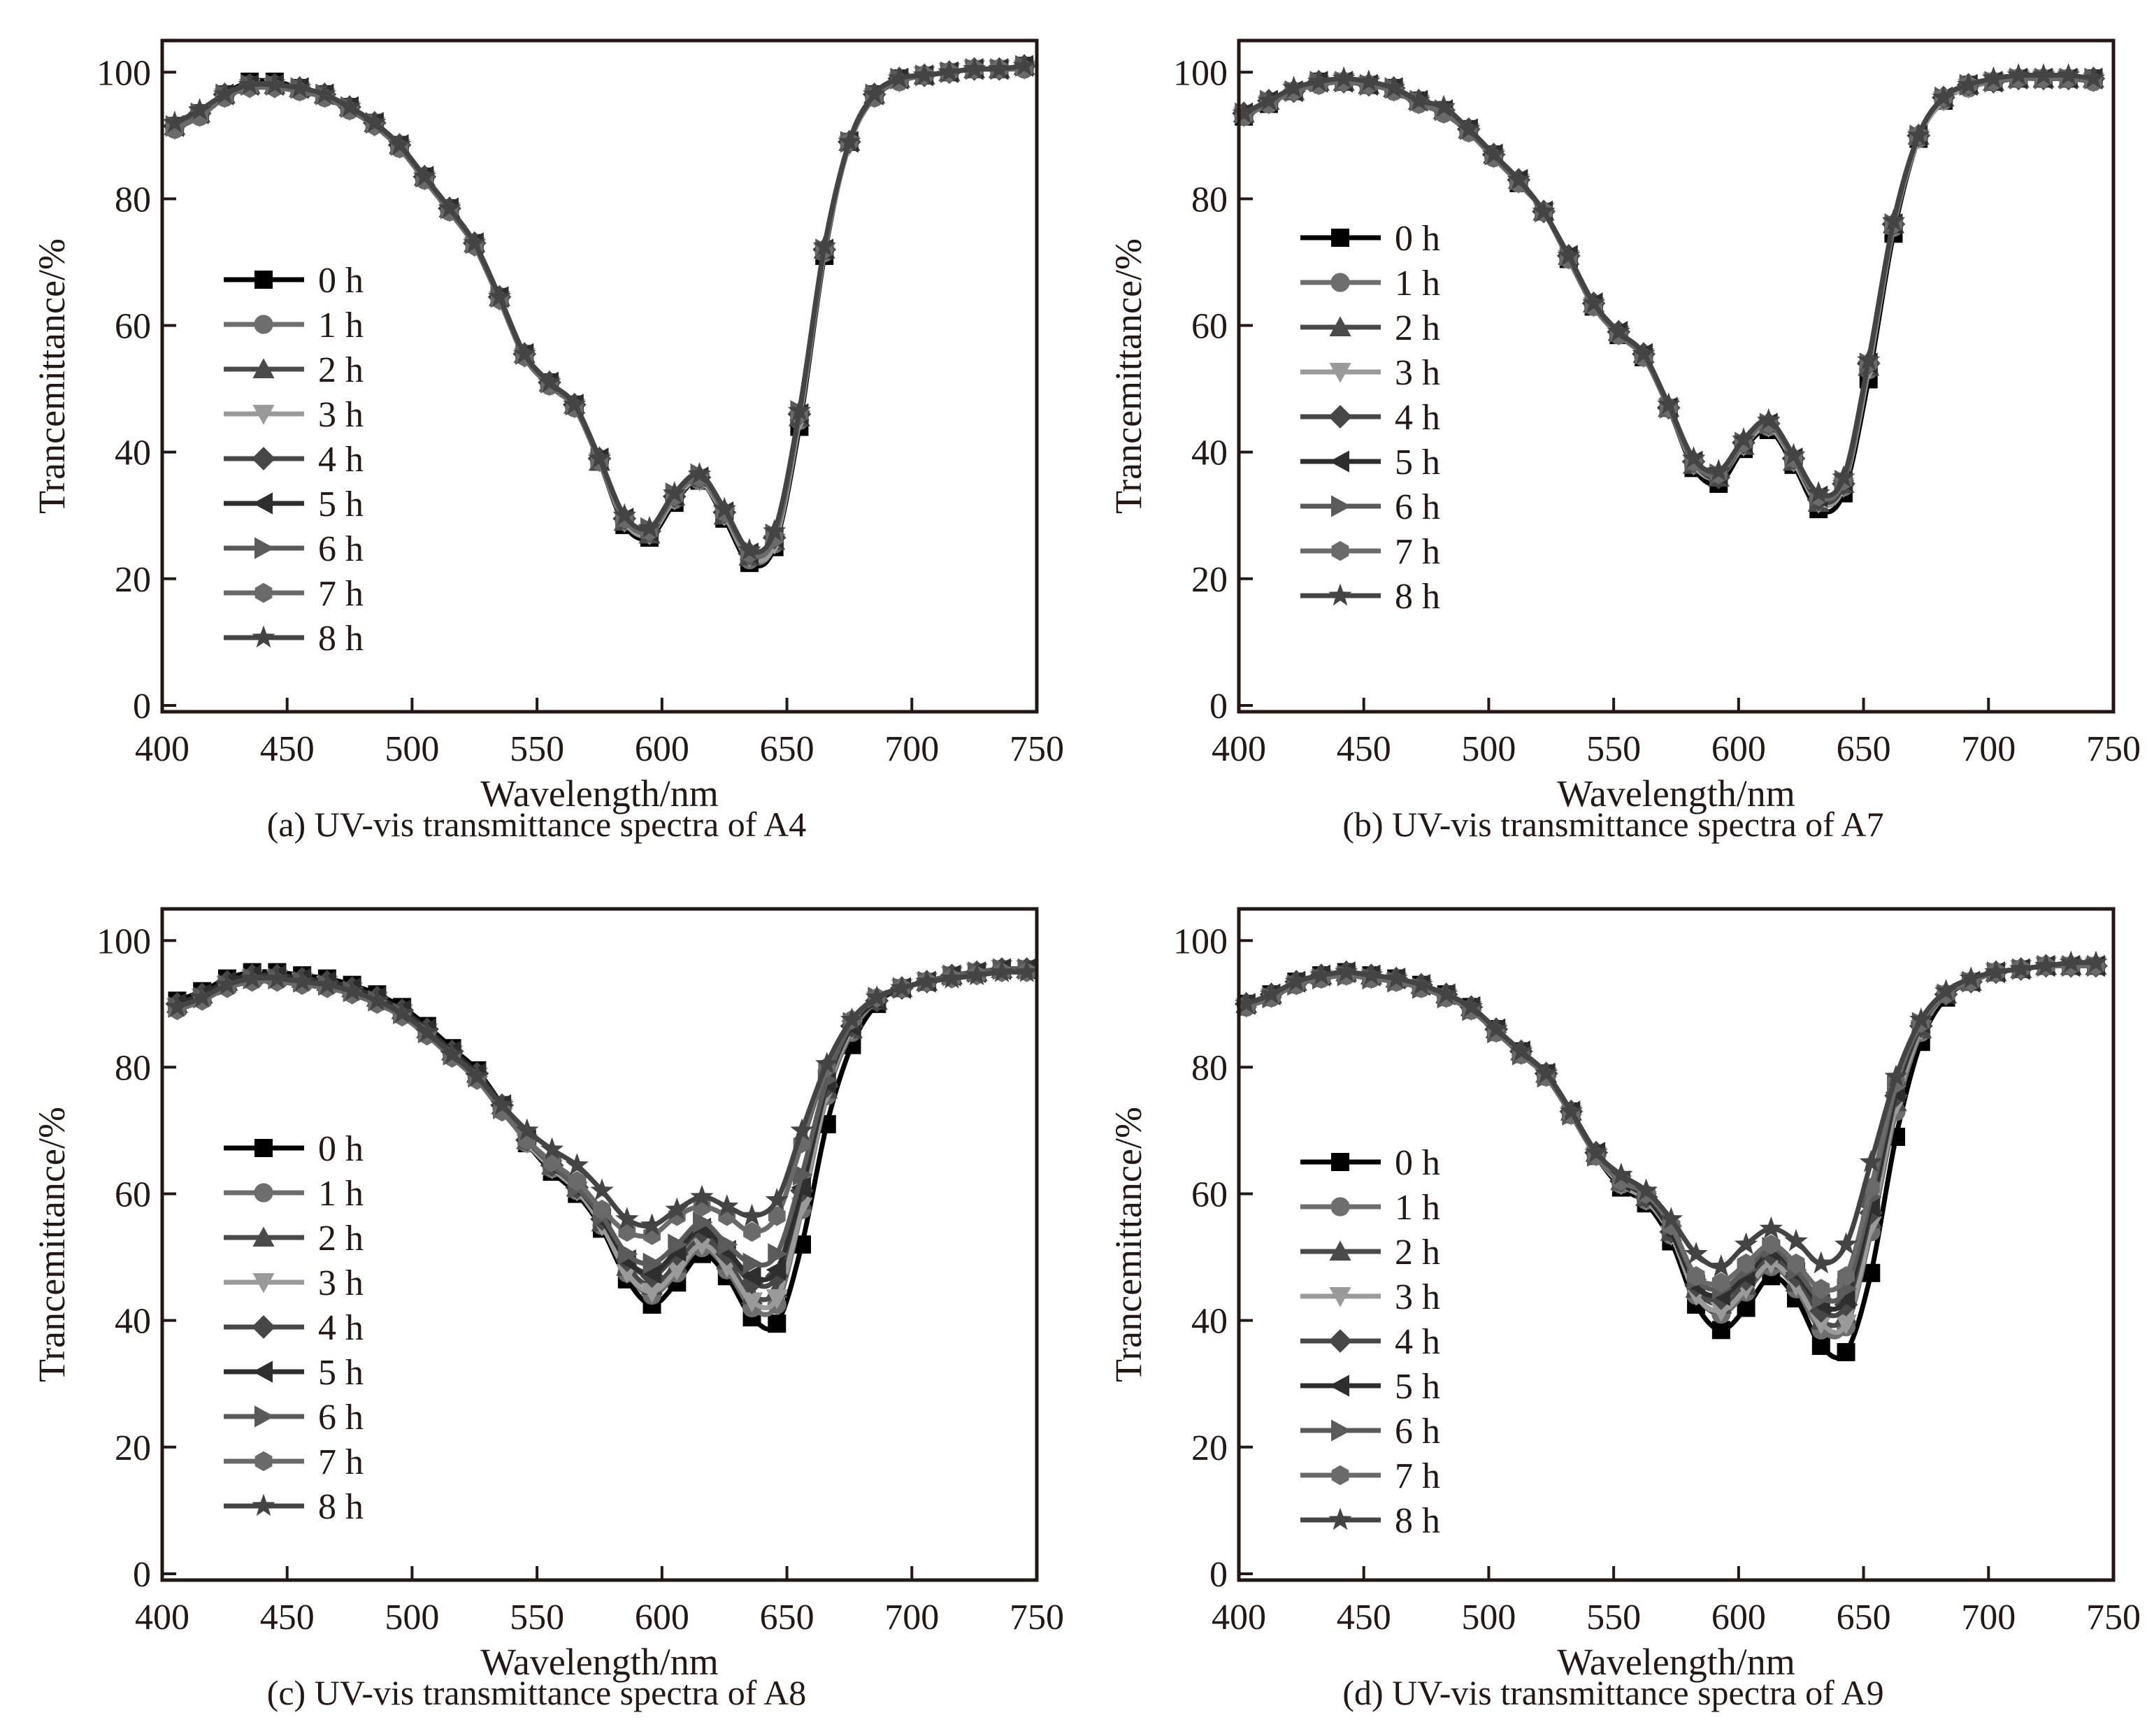 This screenshot has height=1736, width=2147. I want to click on legend-marker-diamond-icon, so click(263, 459).